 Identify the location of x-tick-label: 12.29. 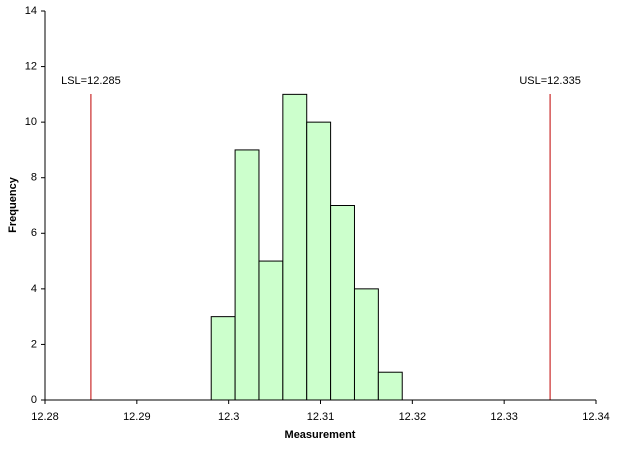
(137, 417).